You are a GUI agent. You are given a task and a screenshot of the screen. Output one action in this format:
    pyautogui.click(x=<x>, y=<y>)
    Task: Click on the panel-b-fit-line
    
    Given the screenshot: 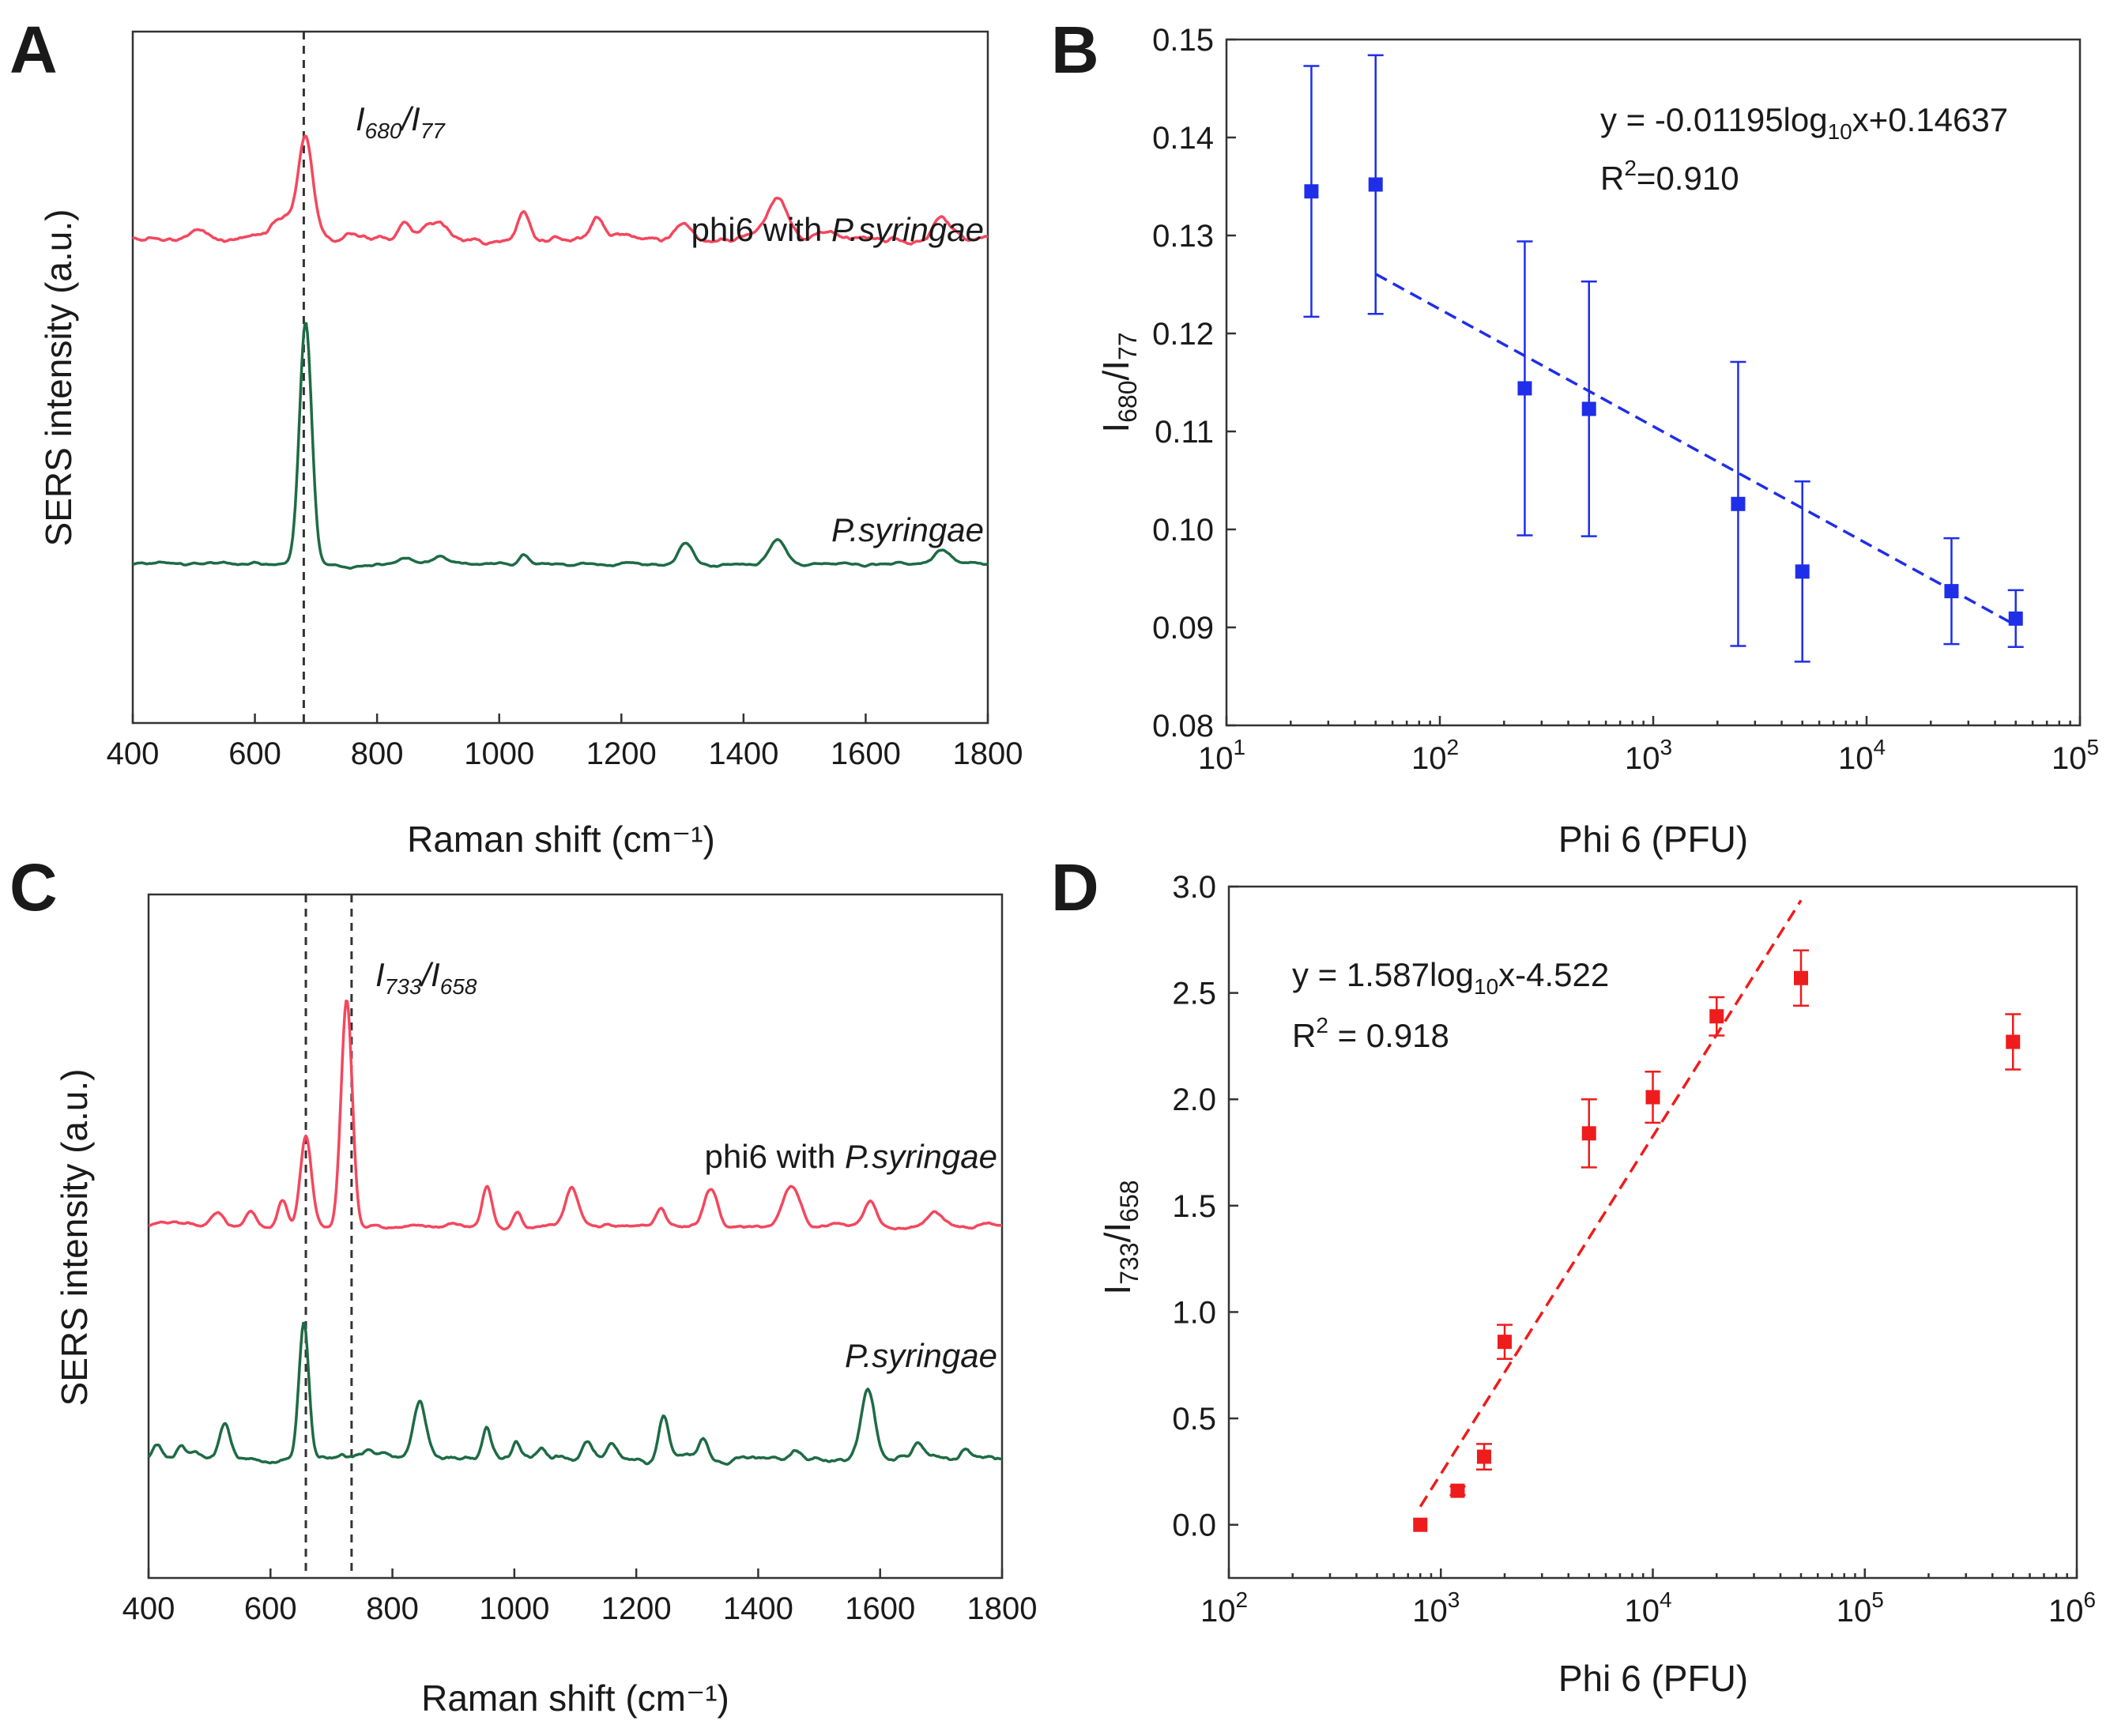 What is the action you would take?
    pyautogui.click(x=1696, y=450)
    